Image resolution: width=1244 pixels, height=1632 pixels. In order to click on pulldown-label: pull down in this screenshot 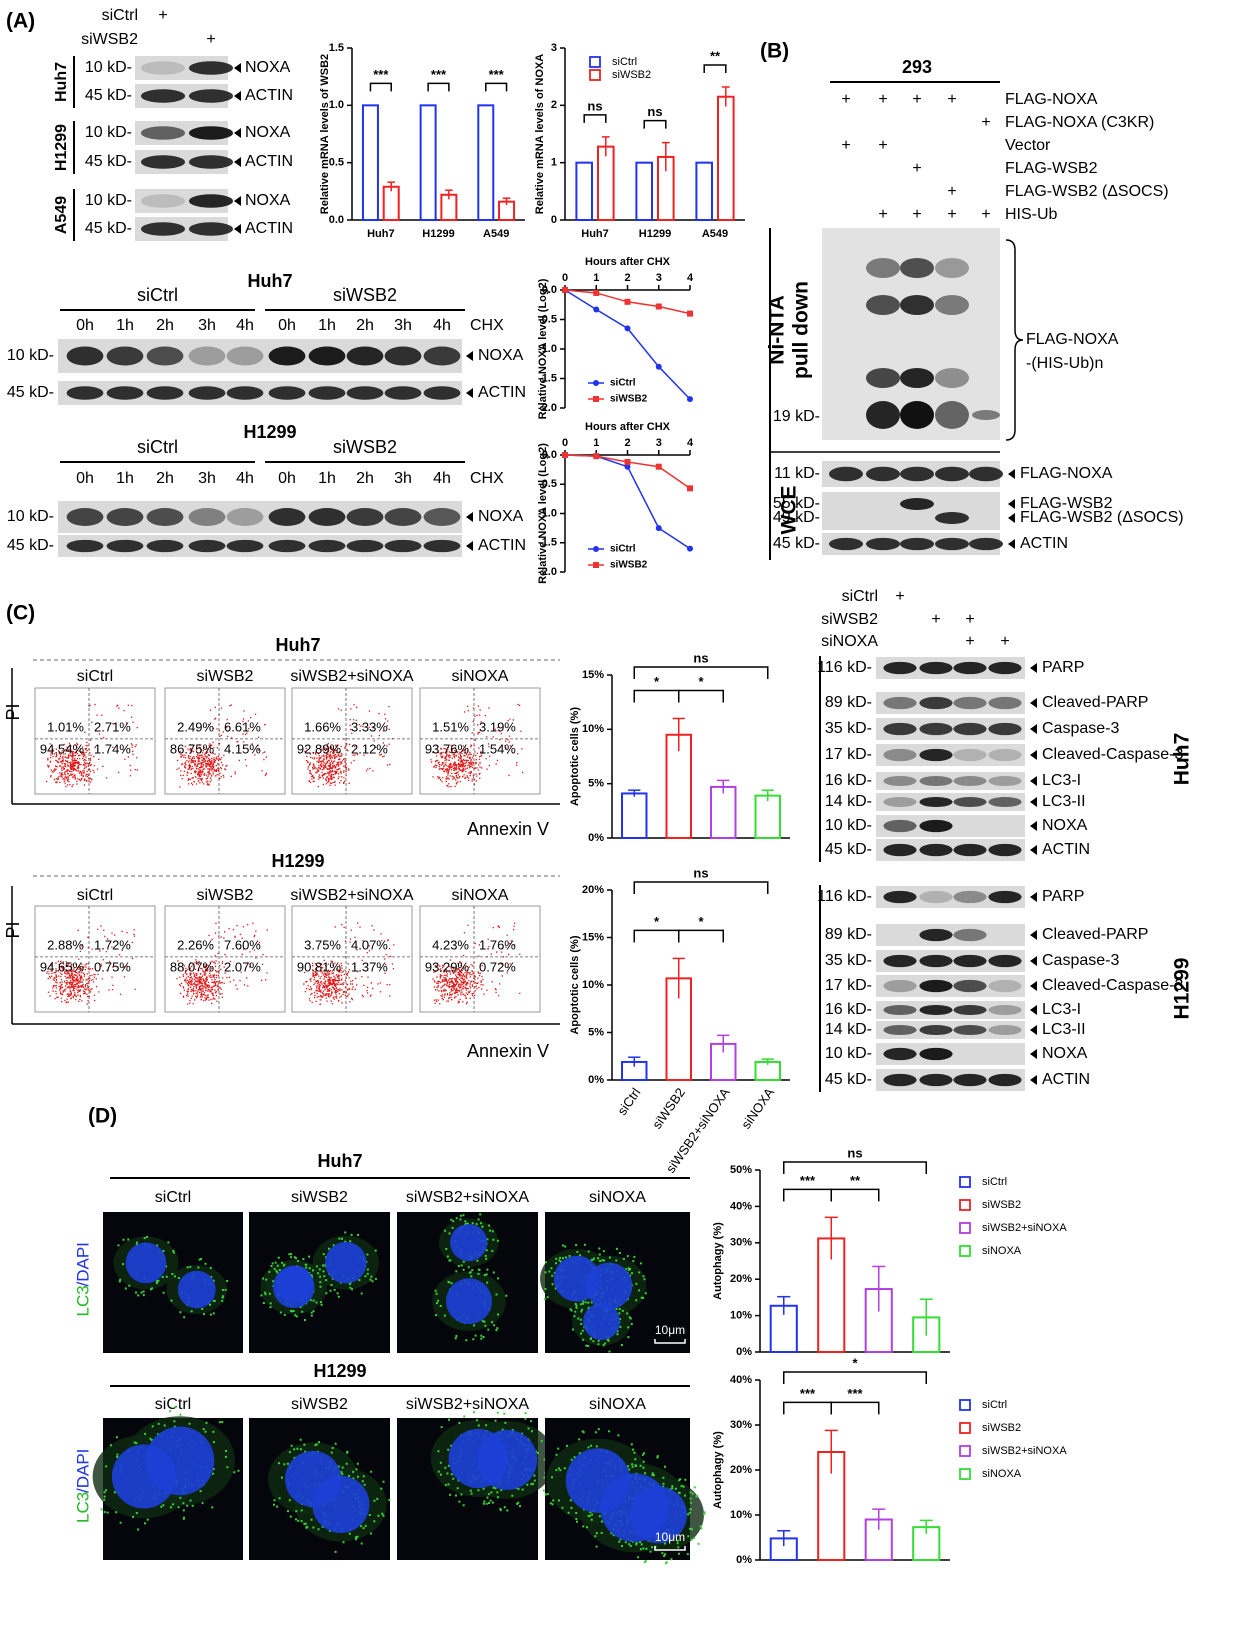, I will do `click(801, 330)`.